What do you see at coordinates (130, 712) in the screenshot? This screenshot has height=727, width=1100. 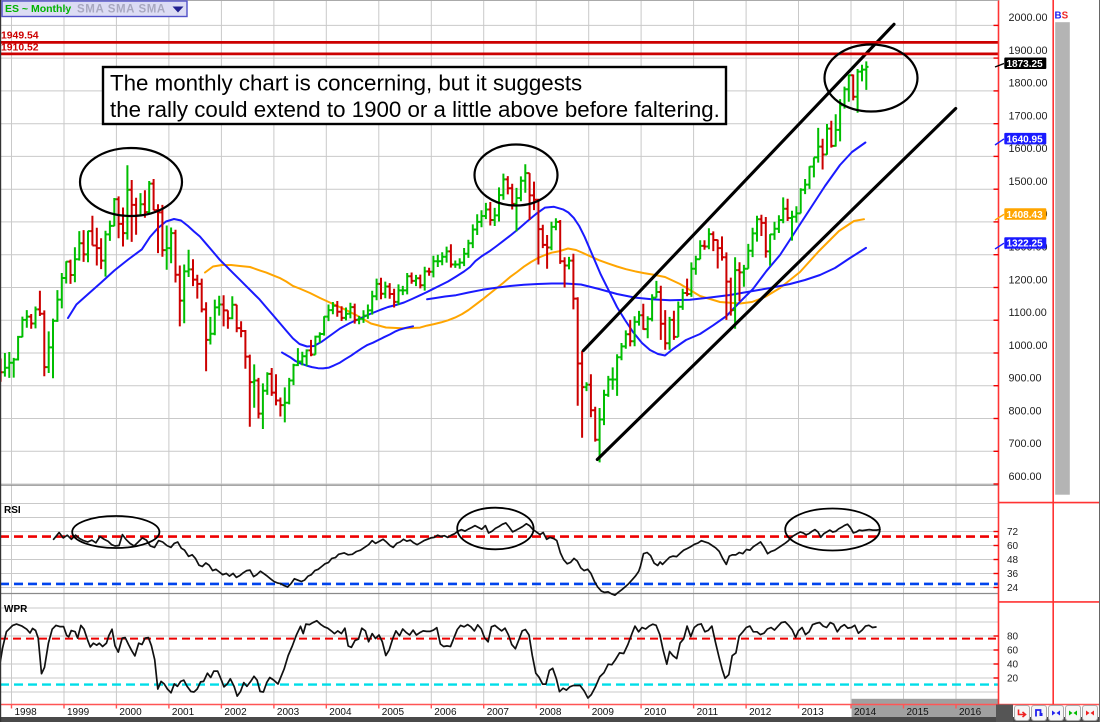 I see `svg-text: 2000` at bounding box center [130, 712].